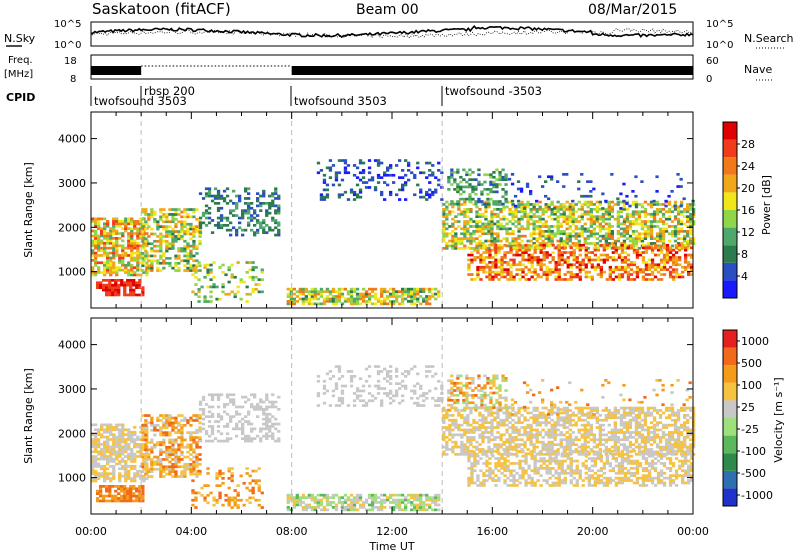  Describe the element at coordinates (609, 209) in the screenshot. I see `power-cell-2036` at that location.